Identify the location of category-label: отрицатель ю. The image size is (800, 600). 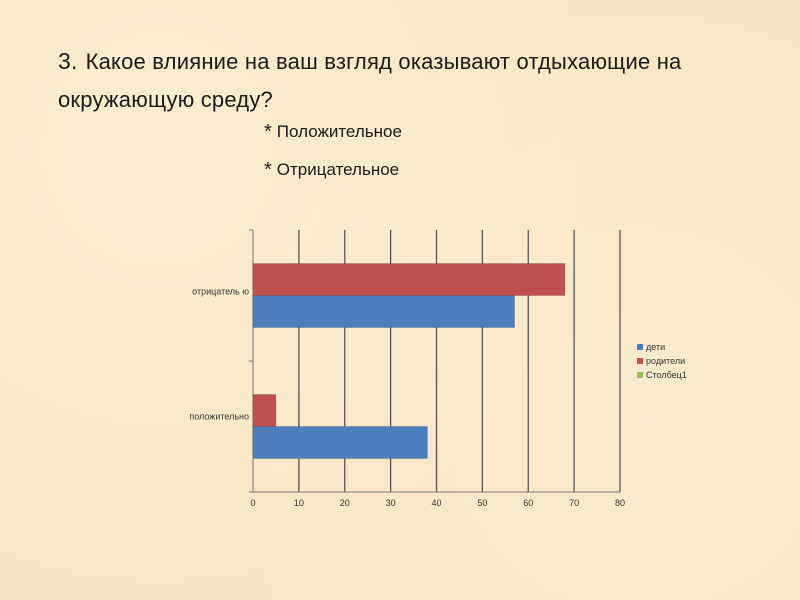
(220, 292).